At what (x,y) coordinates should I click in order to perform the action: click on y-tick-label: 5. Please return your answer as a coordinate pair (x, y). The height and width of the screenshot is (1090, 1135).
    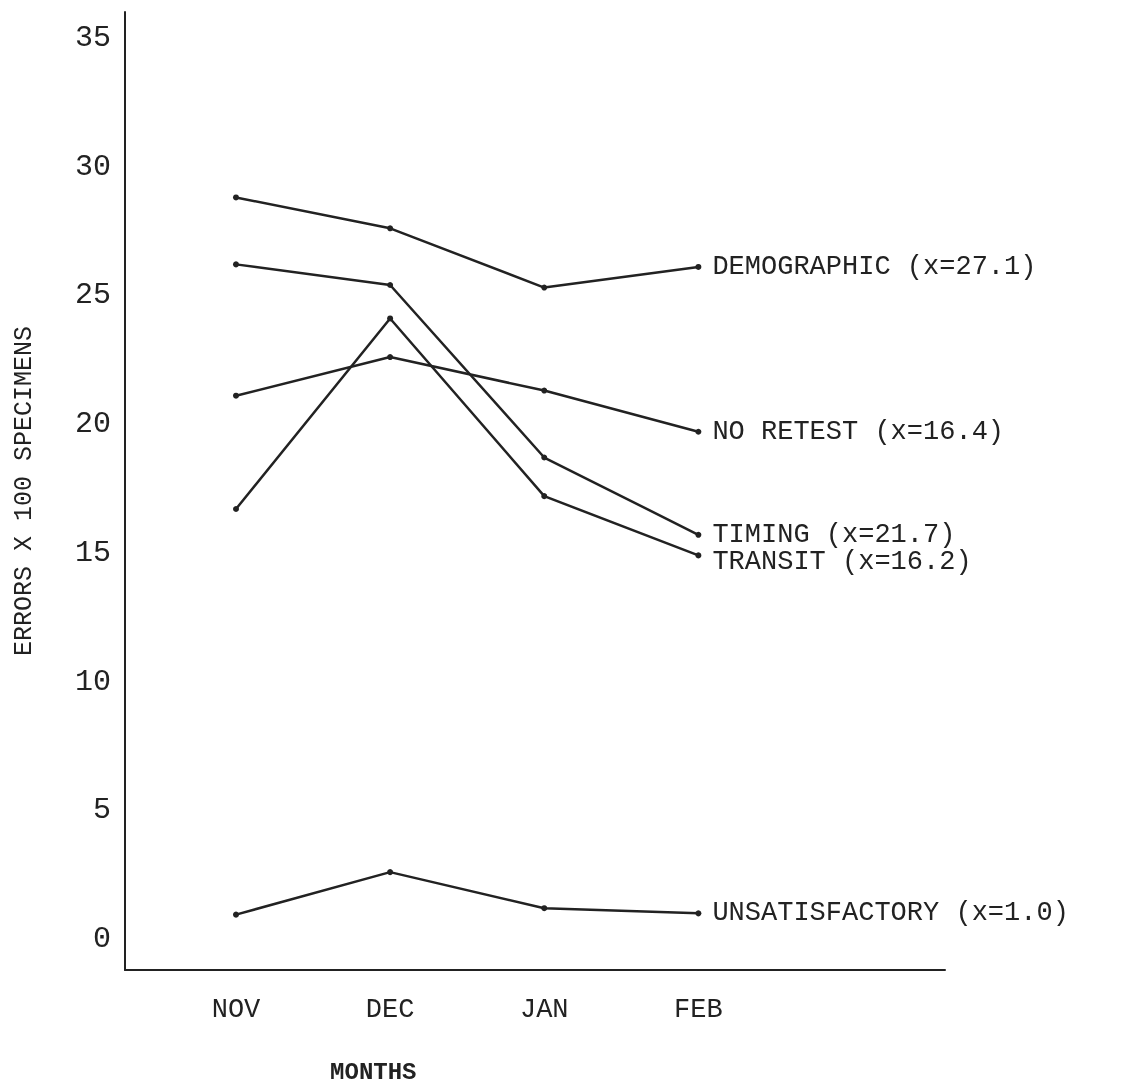
    Looking at the image, I should click on (101, 810).